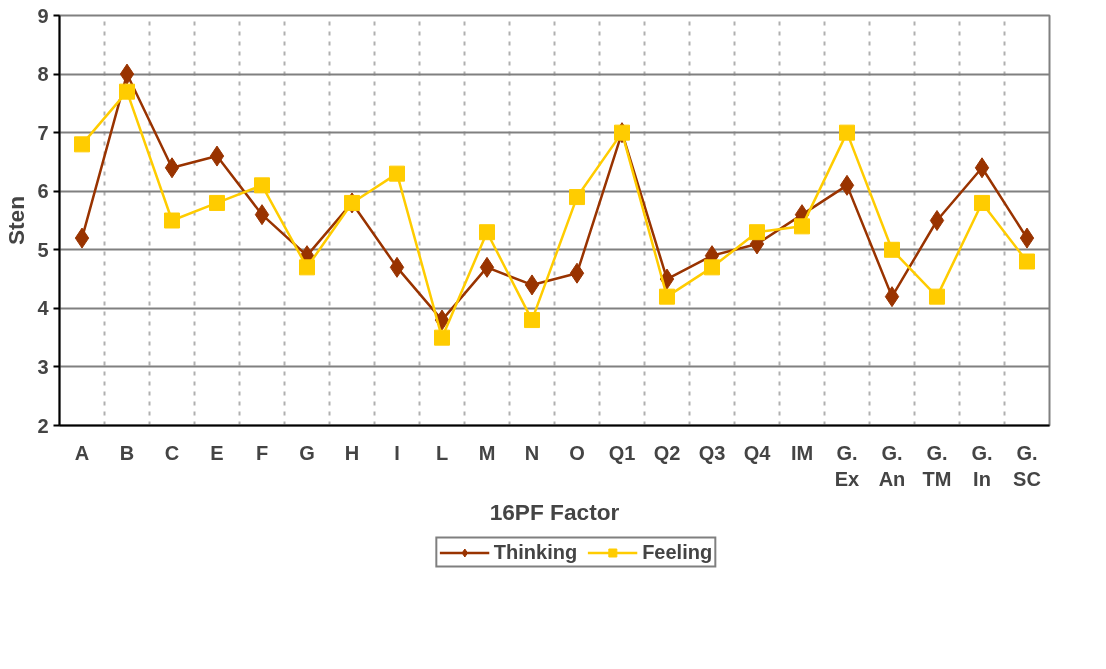 This screenshot has height=669, width=1106. Describe the element at coordinates (43, 308) in the screenshot. I see `y-tick-label: 4` at that location.